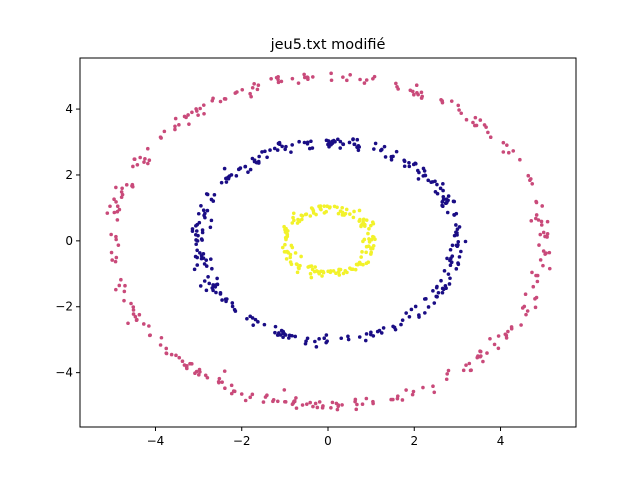 This screenshot has height=480, width=640. Describe the element at coordinates (328, 441) in the screenshot. I see `x-tick-label: 0` at that location.